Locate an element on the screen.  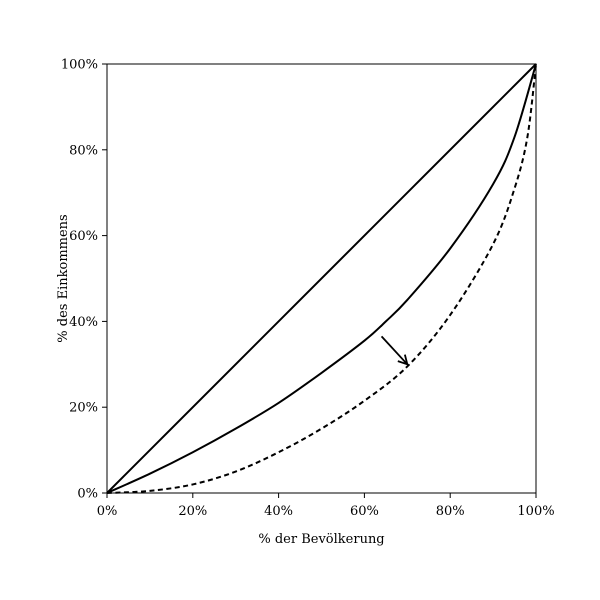
x-tick-label: 100% is located at coordinates (535, 511).